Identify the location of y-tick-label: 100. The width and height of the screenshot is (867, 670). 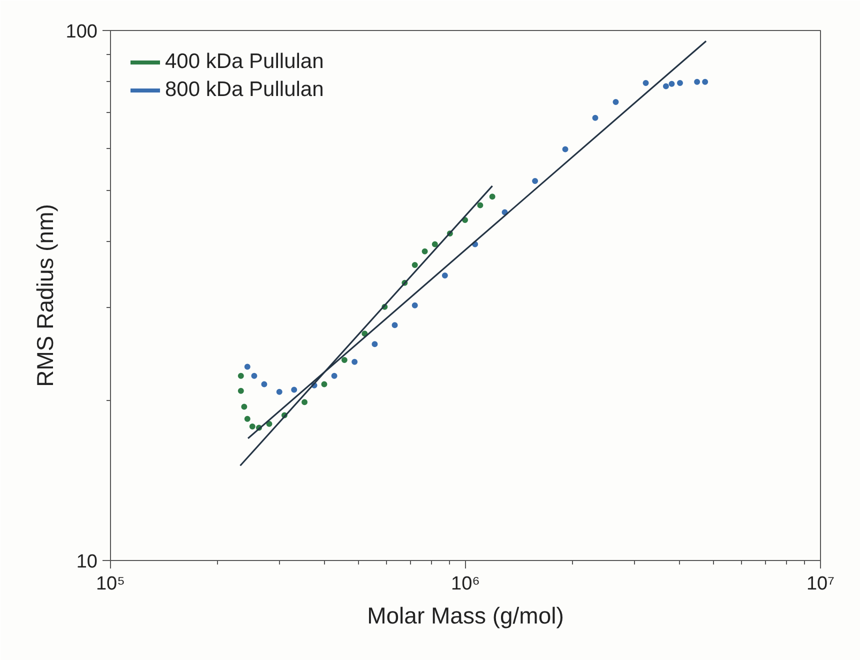
(82, 32).